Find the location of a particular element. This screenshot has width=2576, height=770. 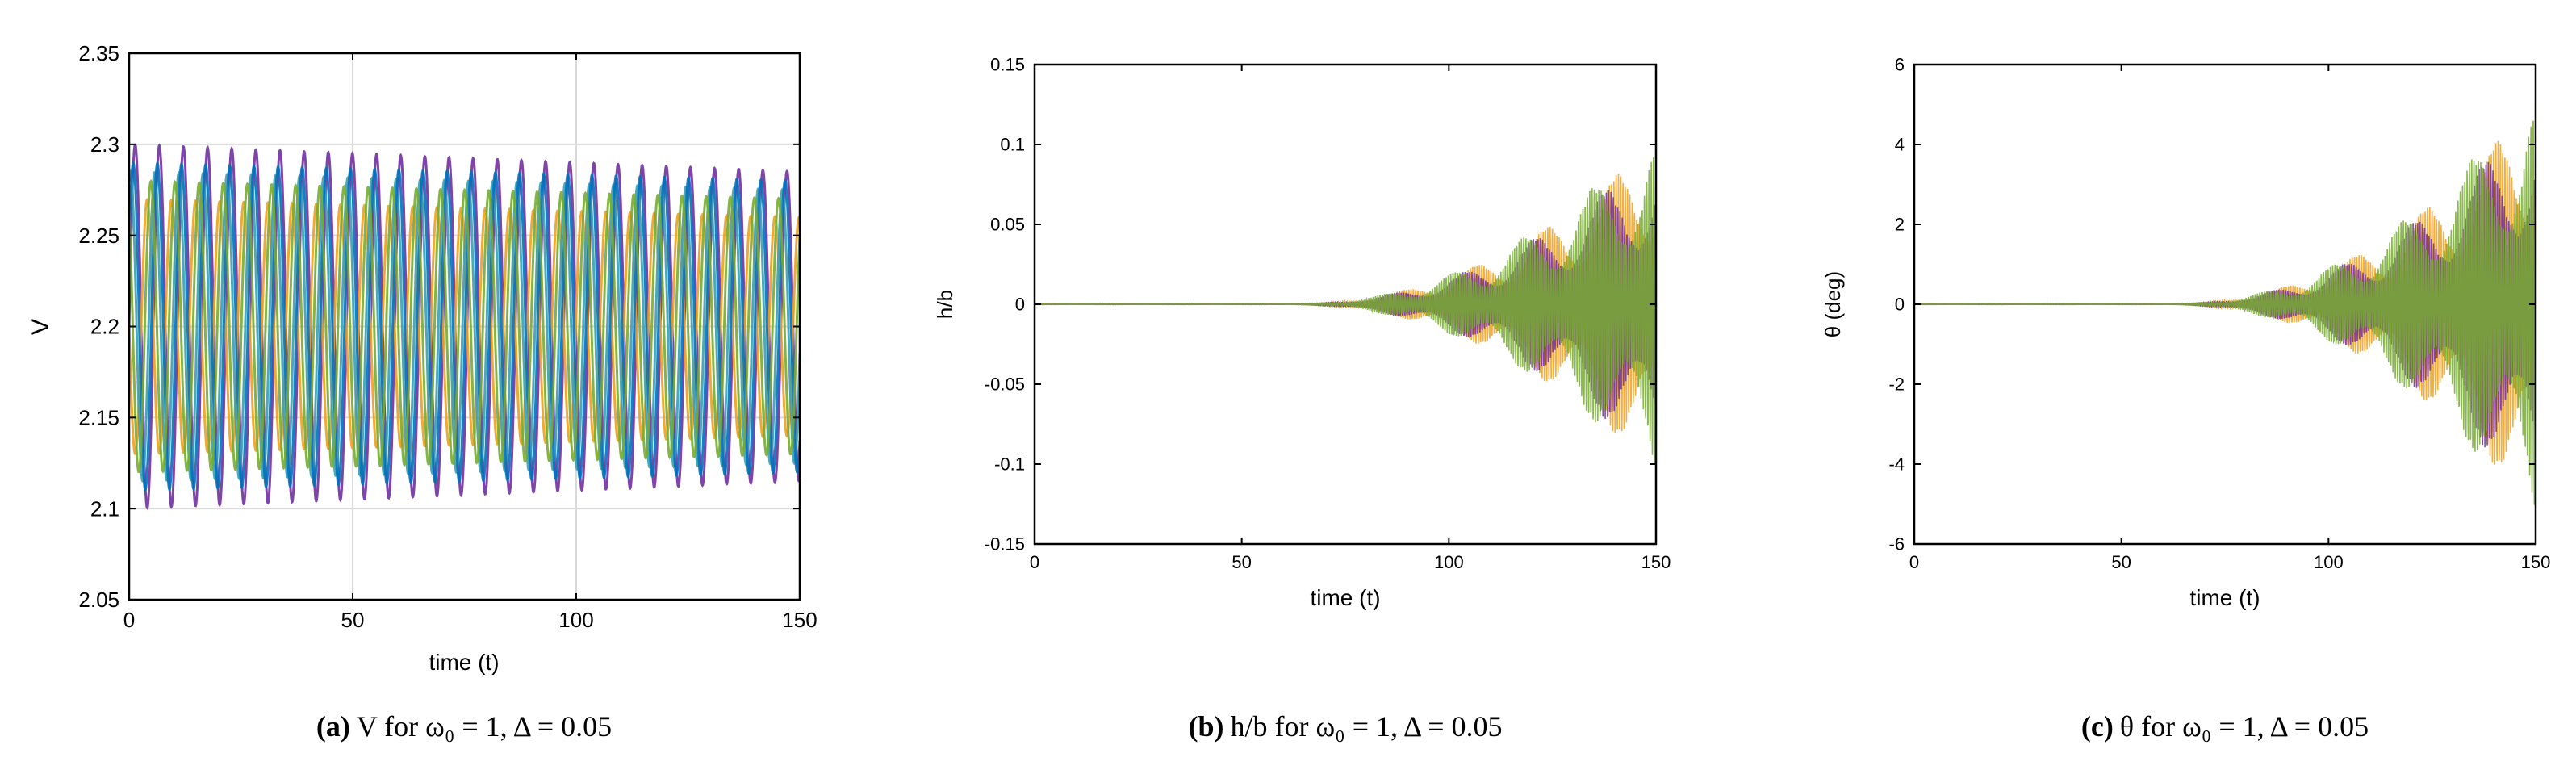

panel-c-caption: (c) θ for ω₀ = 1, Δ = 0.05 is located at coordinates (2225, 726).